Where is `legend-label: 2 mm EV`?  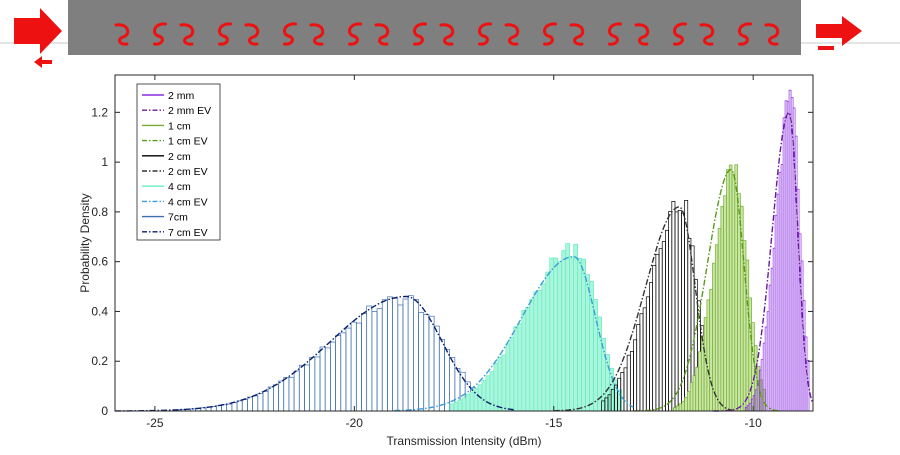 legend-label: 2 mm EV is located at coordinates (189, 111).